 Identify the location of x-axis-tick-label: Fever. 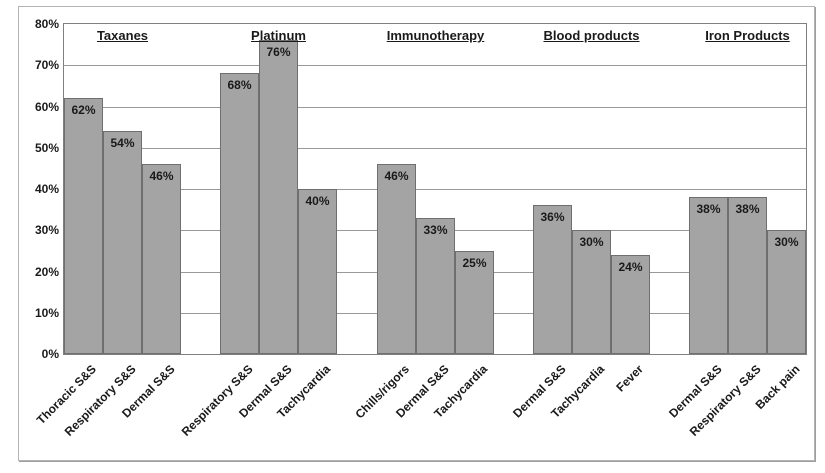
(630, 378).